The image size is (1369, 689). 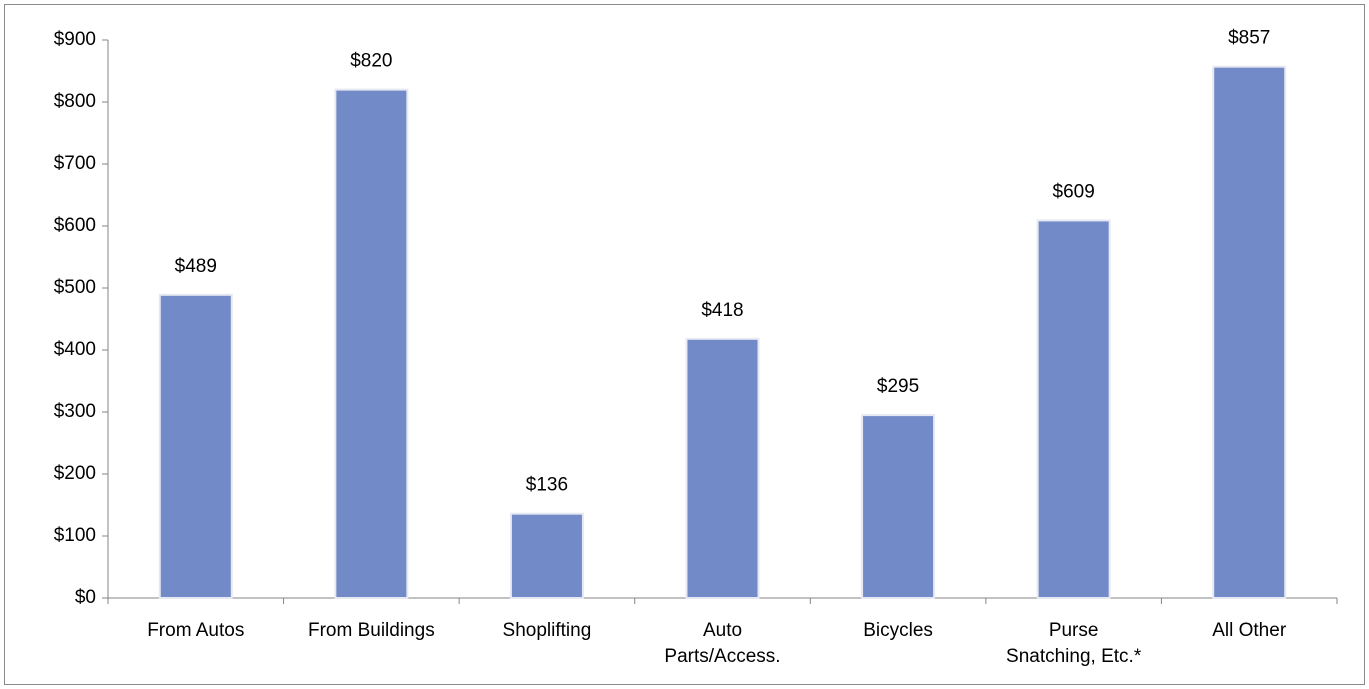 What do you see at coordinates (371, 630) in the screenshot?
I see `x-tick-label: From Buildings` at bounding box center [371, 630].